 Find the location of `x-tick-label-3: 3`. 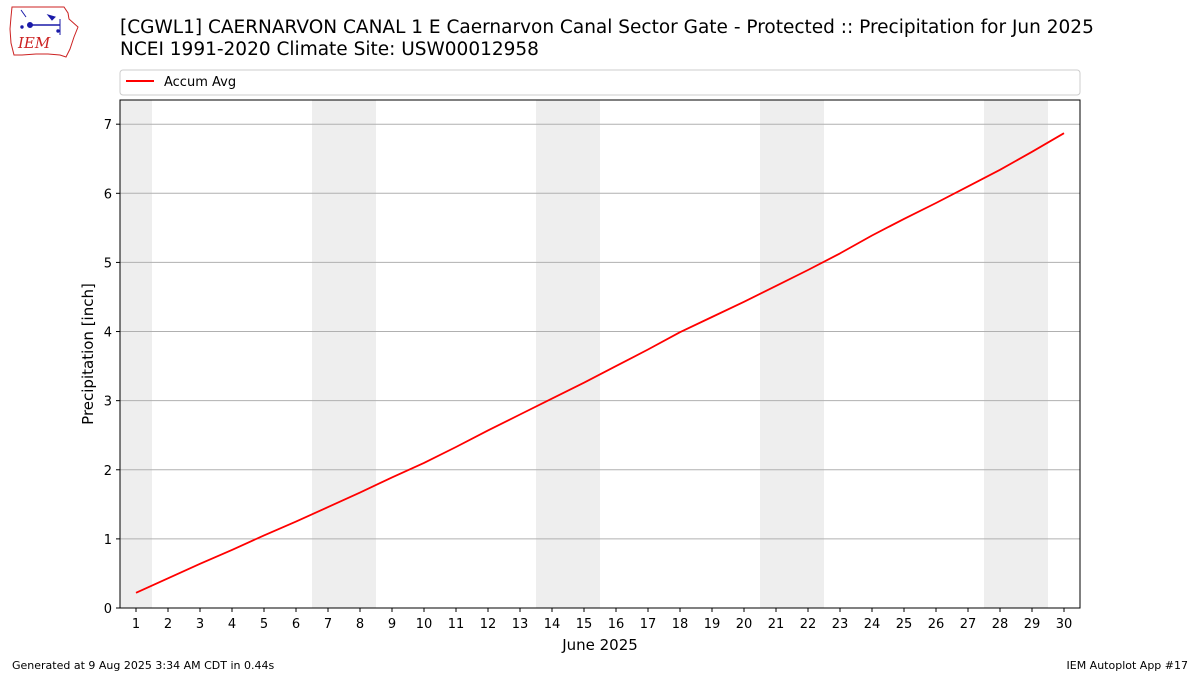

x-tick-label-3: 3 is located at coordinates (200, 624).